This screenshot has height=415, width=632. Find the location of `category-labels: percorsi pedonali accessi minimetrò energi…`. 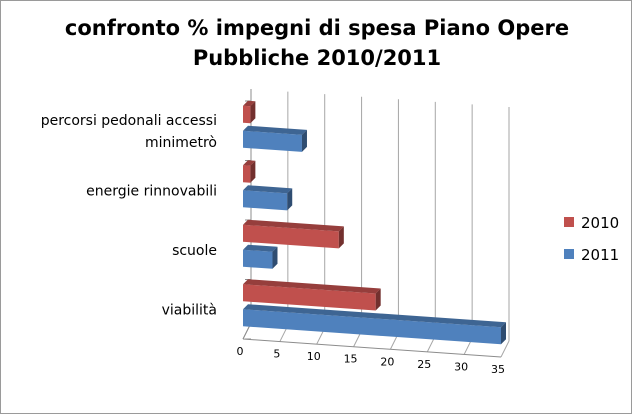

category-labels: percorsi pedonali accessi minimetrò energi… is located at coordinates (129, 216).